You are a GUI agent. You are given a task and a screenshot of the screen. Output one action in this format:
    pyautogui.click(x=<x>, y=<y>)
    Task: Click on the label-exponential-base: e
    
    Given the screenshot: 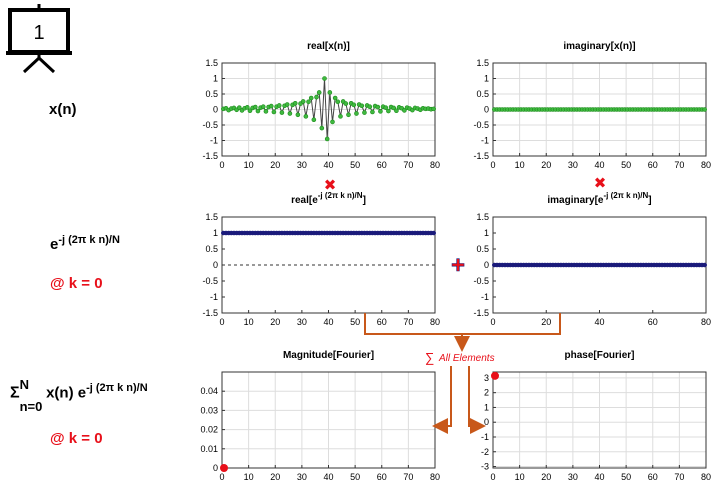 What is the action you would take?
    pyautogui.click(x=54, y=244)
    